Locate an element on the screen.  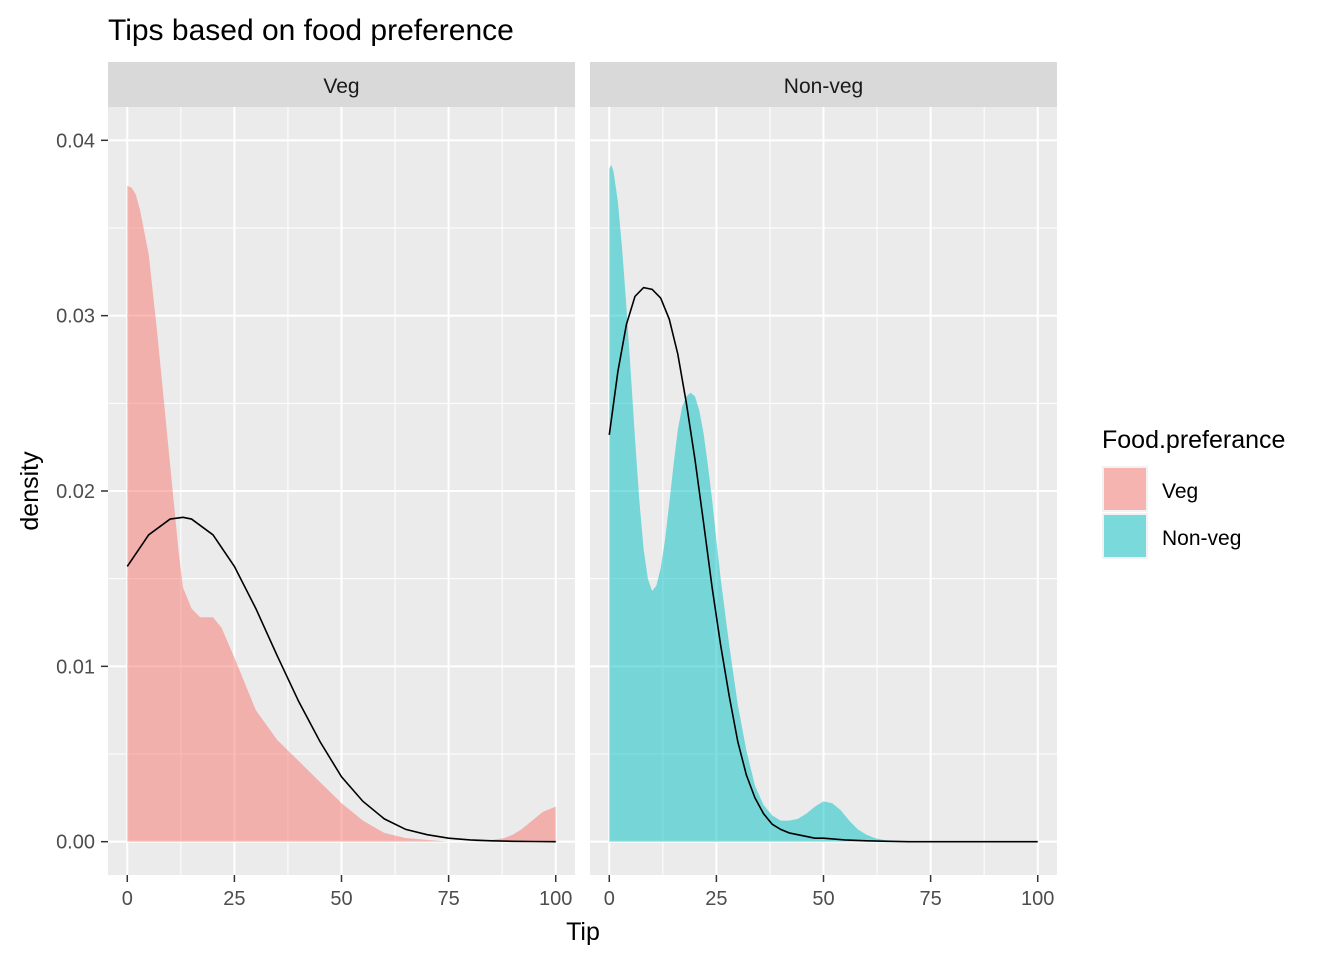
facet-strip-veg is located at coordinates (341, 84).